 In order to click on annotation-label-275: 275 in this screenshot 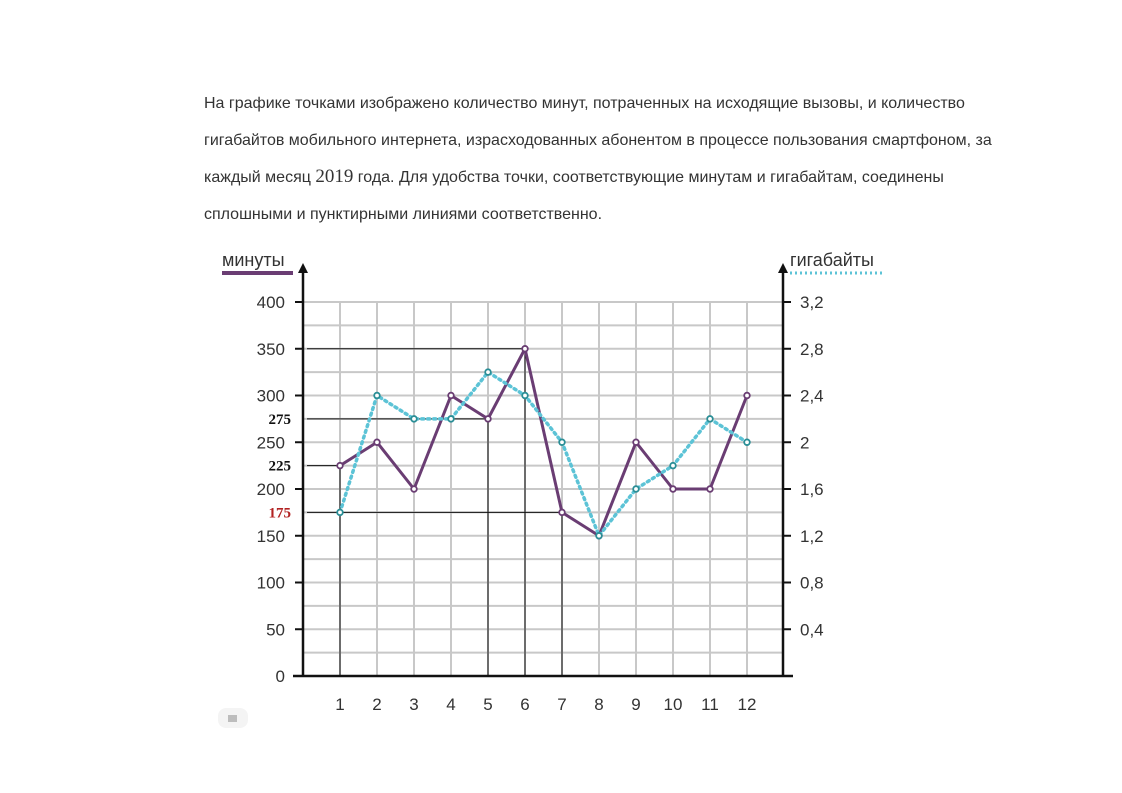, I will do `click(280, 420)`.